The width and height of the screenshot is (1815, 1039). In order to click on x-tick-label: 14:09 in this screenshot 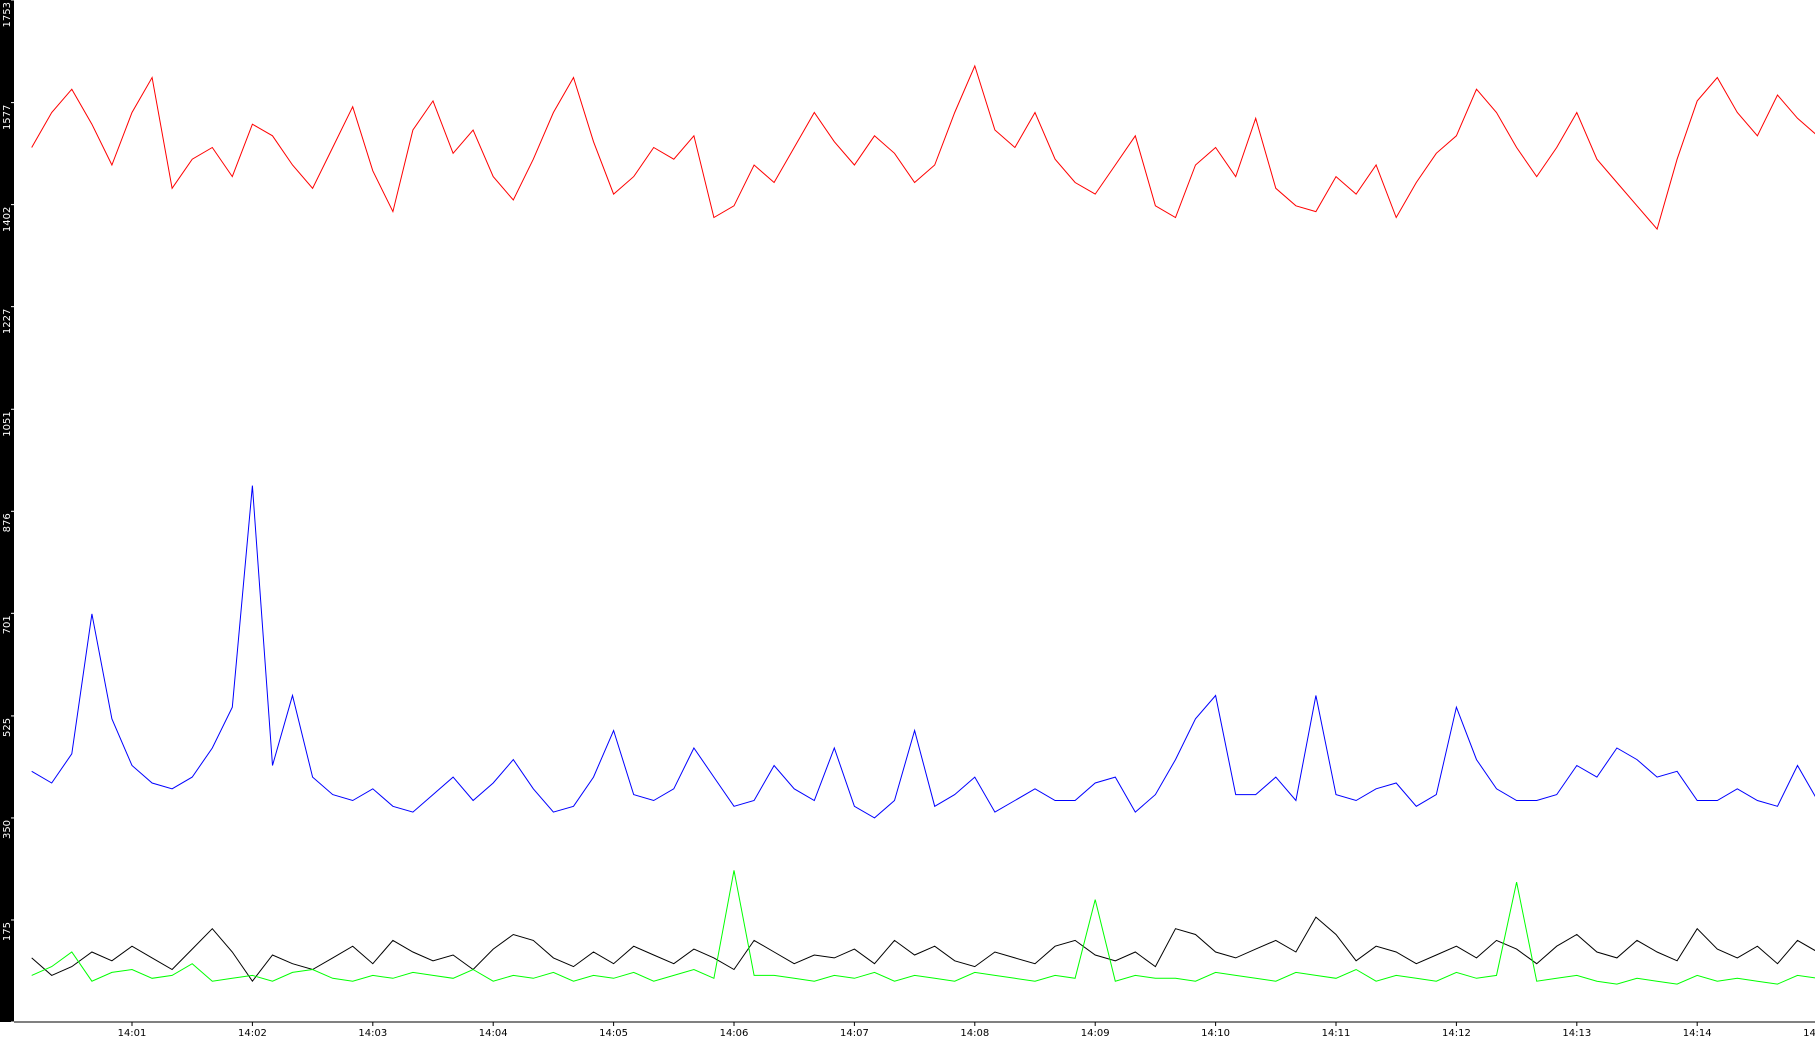, I will do `click(1095, 1033)`.